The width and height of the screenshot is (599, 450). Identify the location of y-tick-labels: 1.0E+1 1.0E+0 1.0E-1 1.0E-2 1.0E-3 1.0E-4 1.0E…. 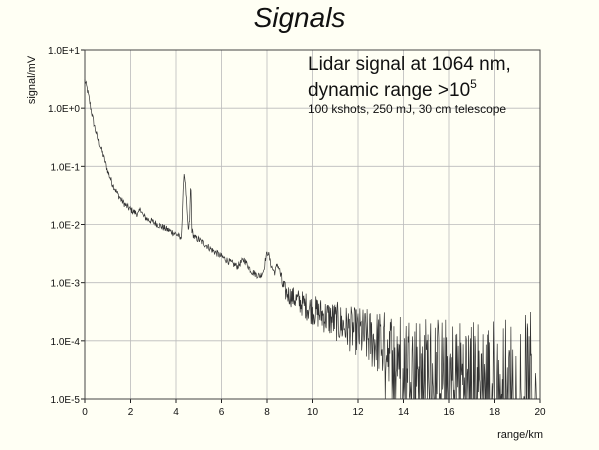
(64, 226).